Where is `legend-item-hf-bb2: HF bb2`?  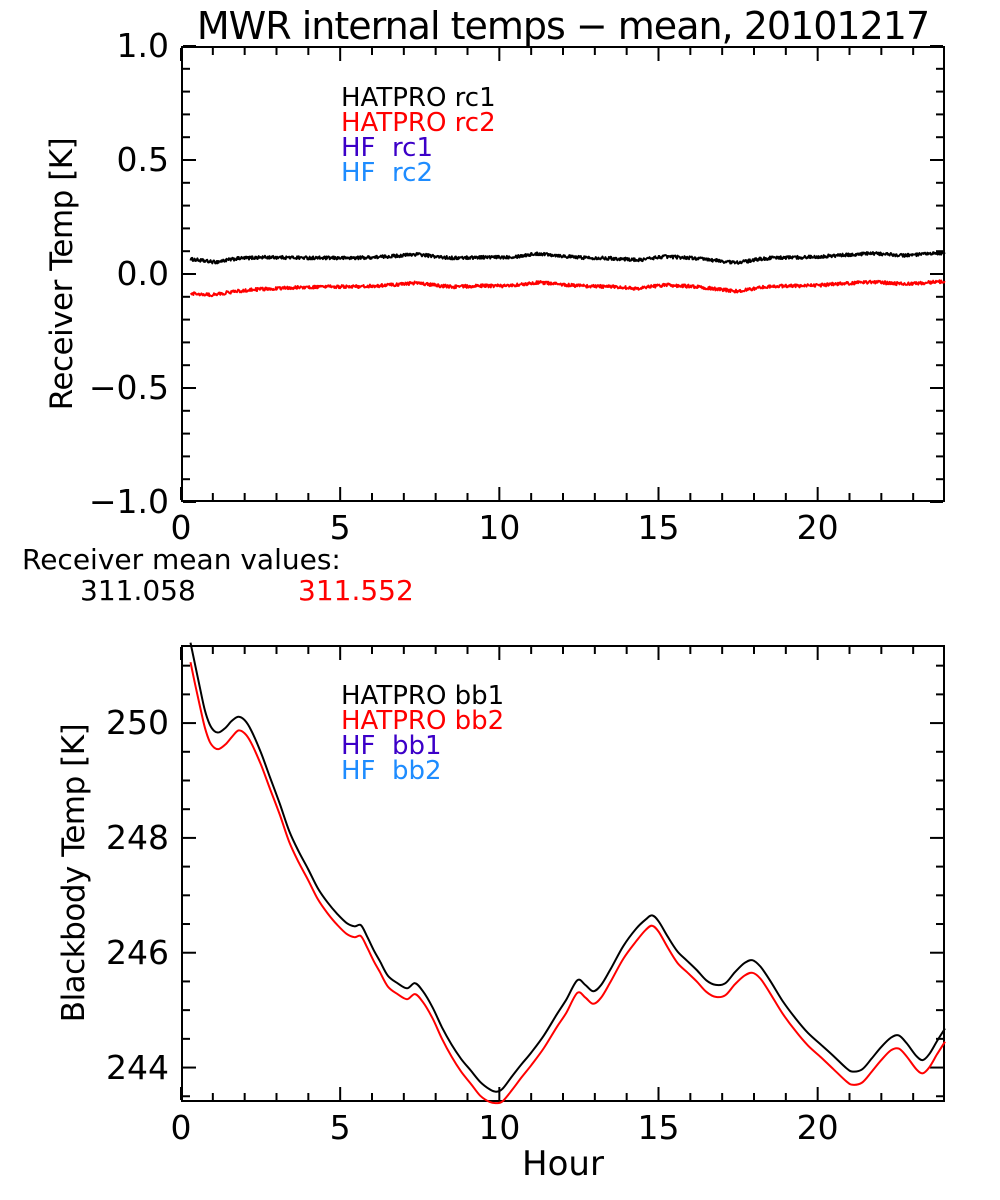
legend-item-hf-bb2: HF bb2 is located at coordinates (391, 771).